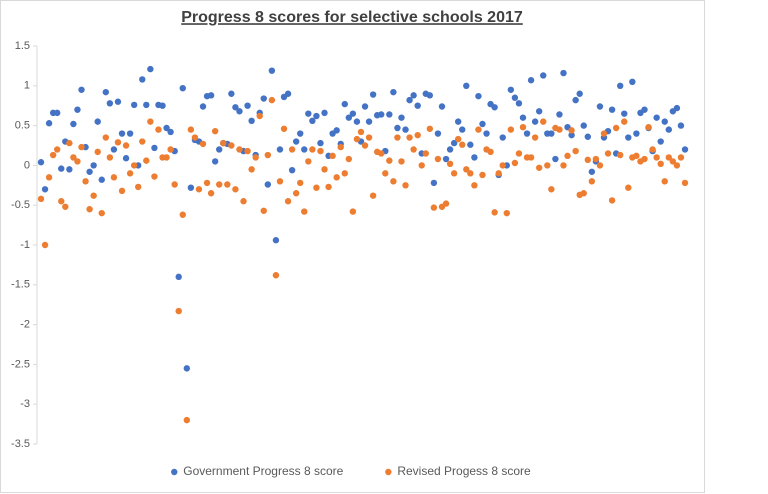  I want to click on y-tick-label: -1, so click(25, 245).